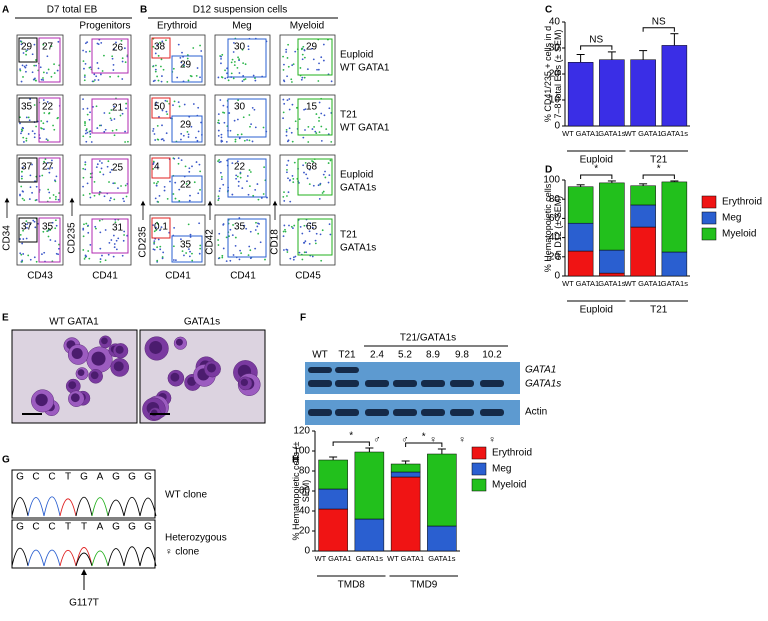 The image size is (768, 621). Describe the element at coordinates (83, 494) in the screenshot. I see `chromatogram` at that location.